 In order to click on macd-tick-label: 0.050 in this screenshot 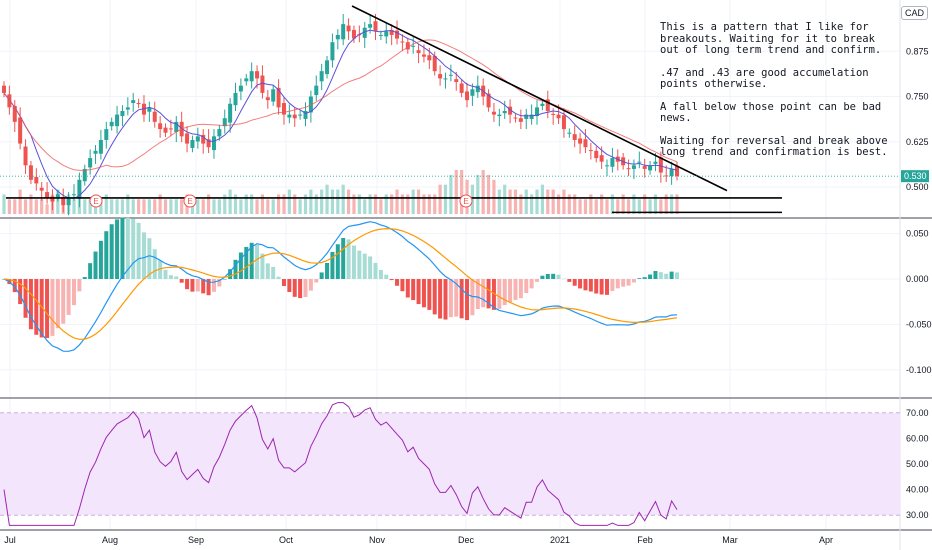, I will do `click(917, 234)`.